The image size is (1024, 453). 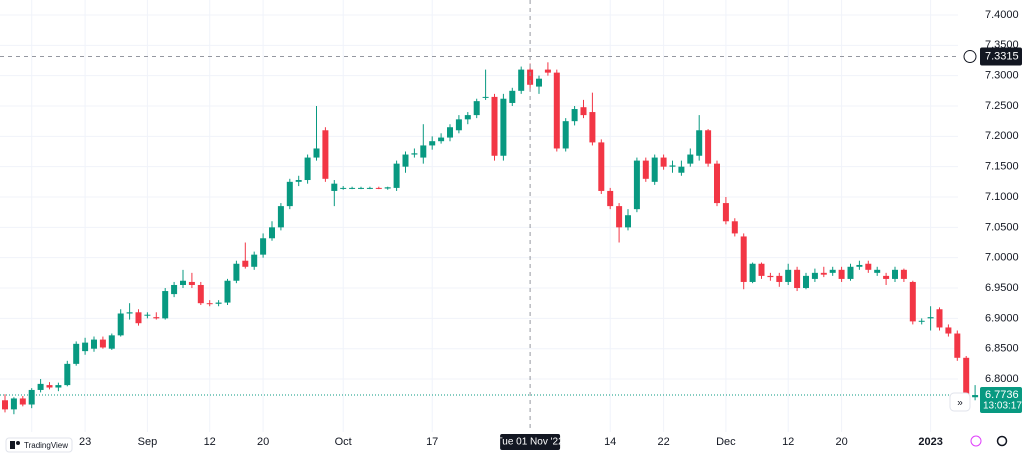 What do you see at coordinates (930, 442) in the screenshot?
I see `x-tick-label: 2023` at bounding box center [930, 442].